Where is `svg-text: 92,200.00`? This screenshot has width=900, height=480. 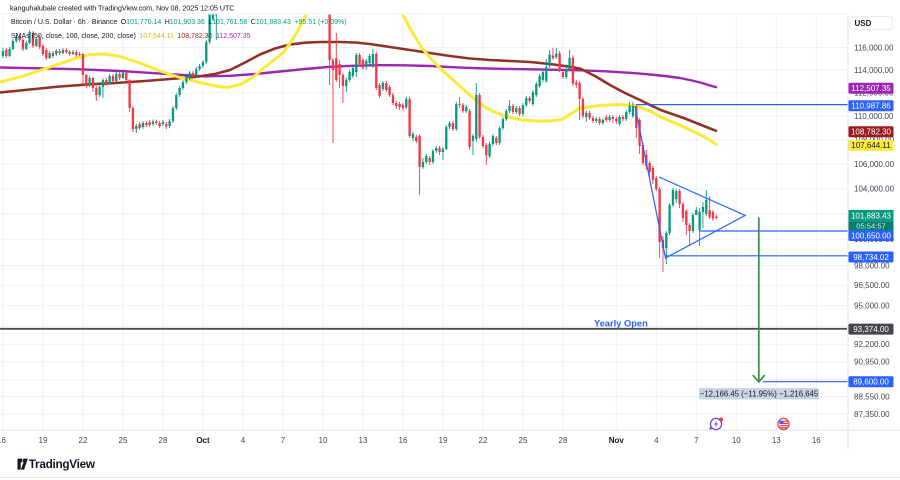
svg-text: 92,200.00 is located at coordinates (872, 344).